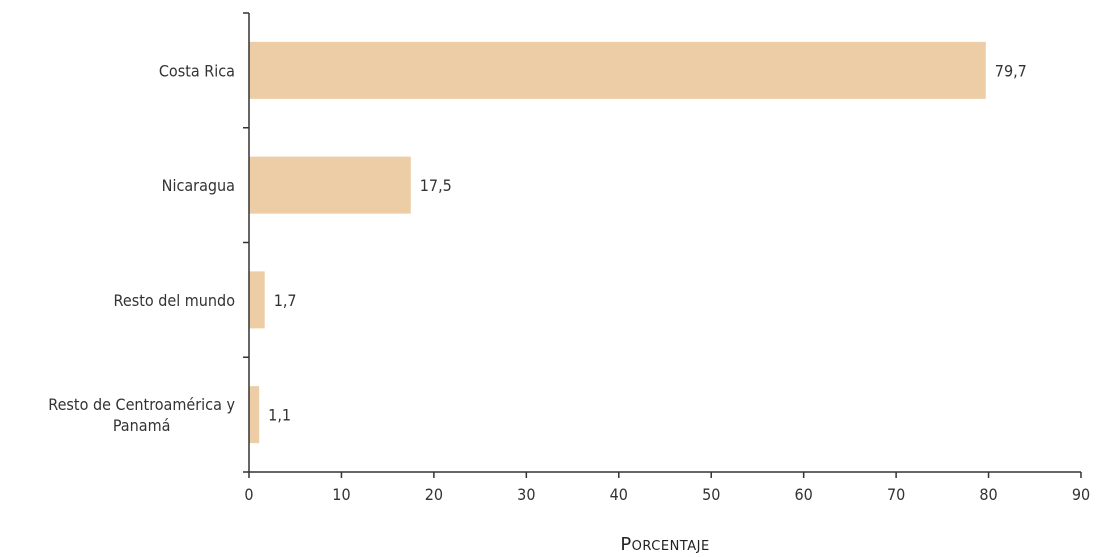  I want to click on category-label: Costa Rica, so click(197, 70).